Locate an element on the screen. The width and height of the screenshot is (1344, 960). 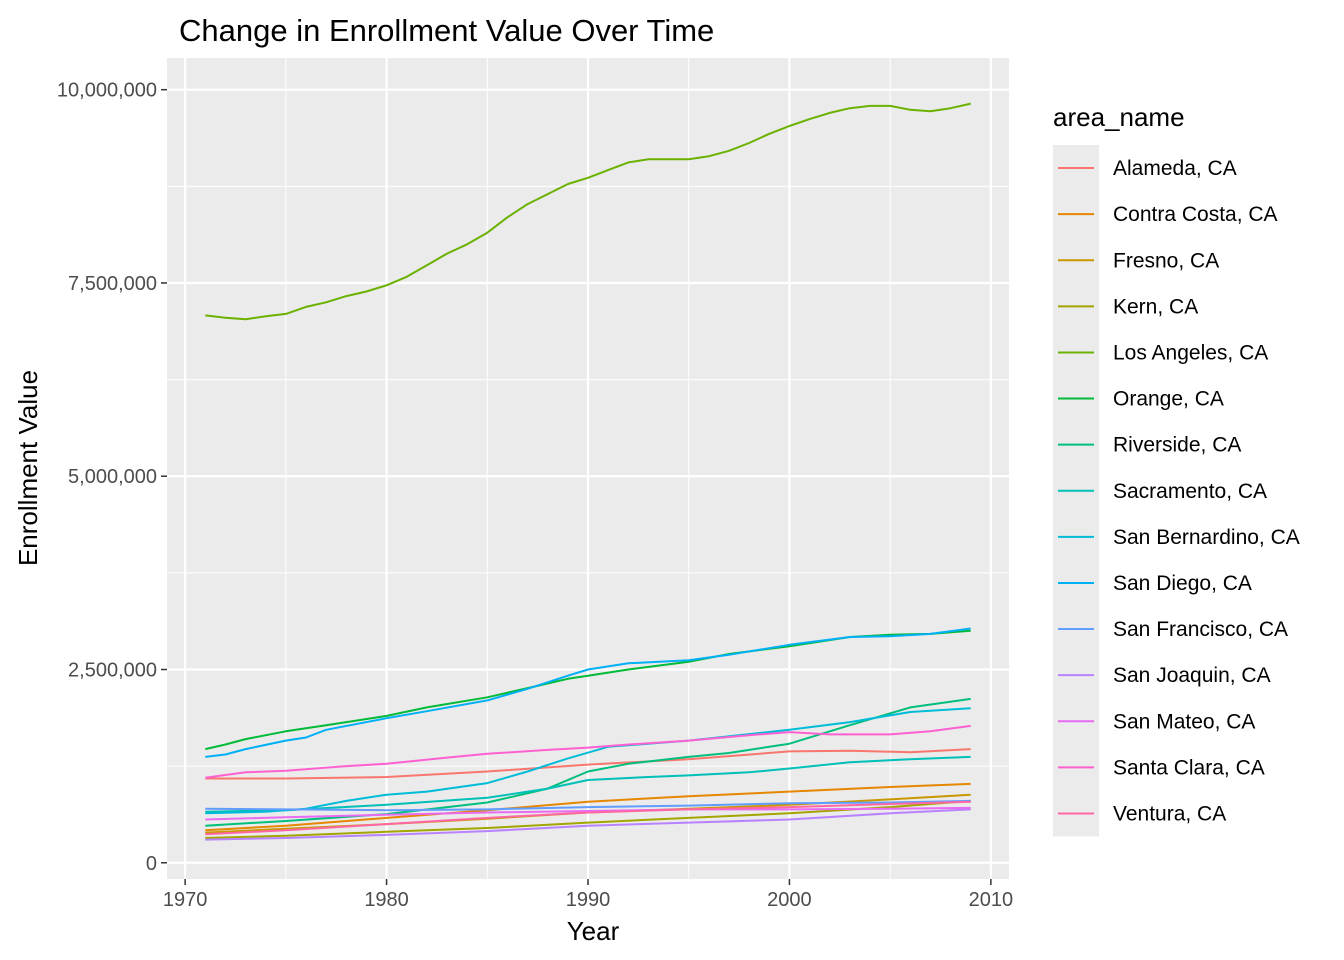
legend-label: Riverside, CA is located at coordinates (1177, 445).